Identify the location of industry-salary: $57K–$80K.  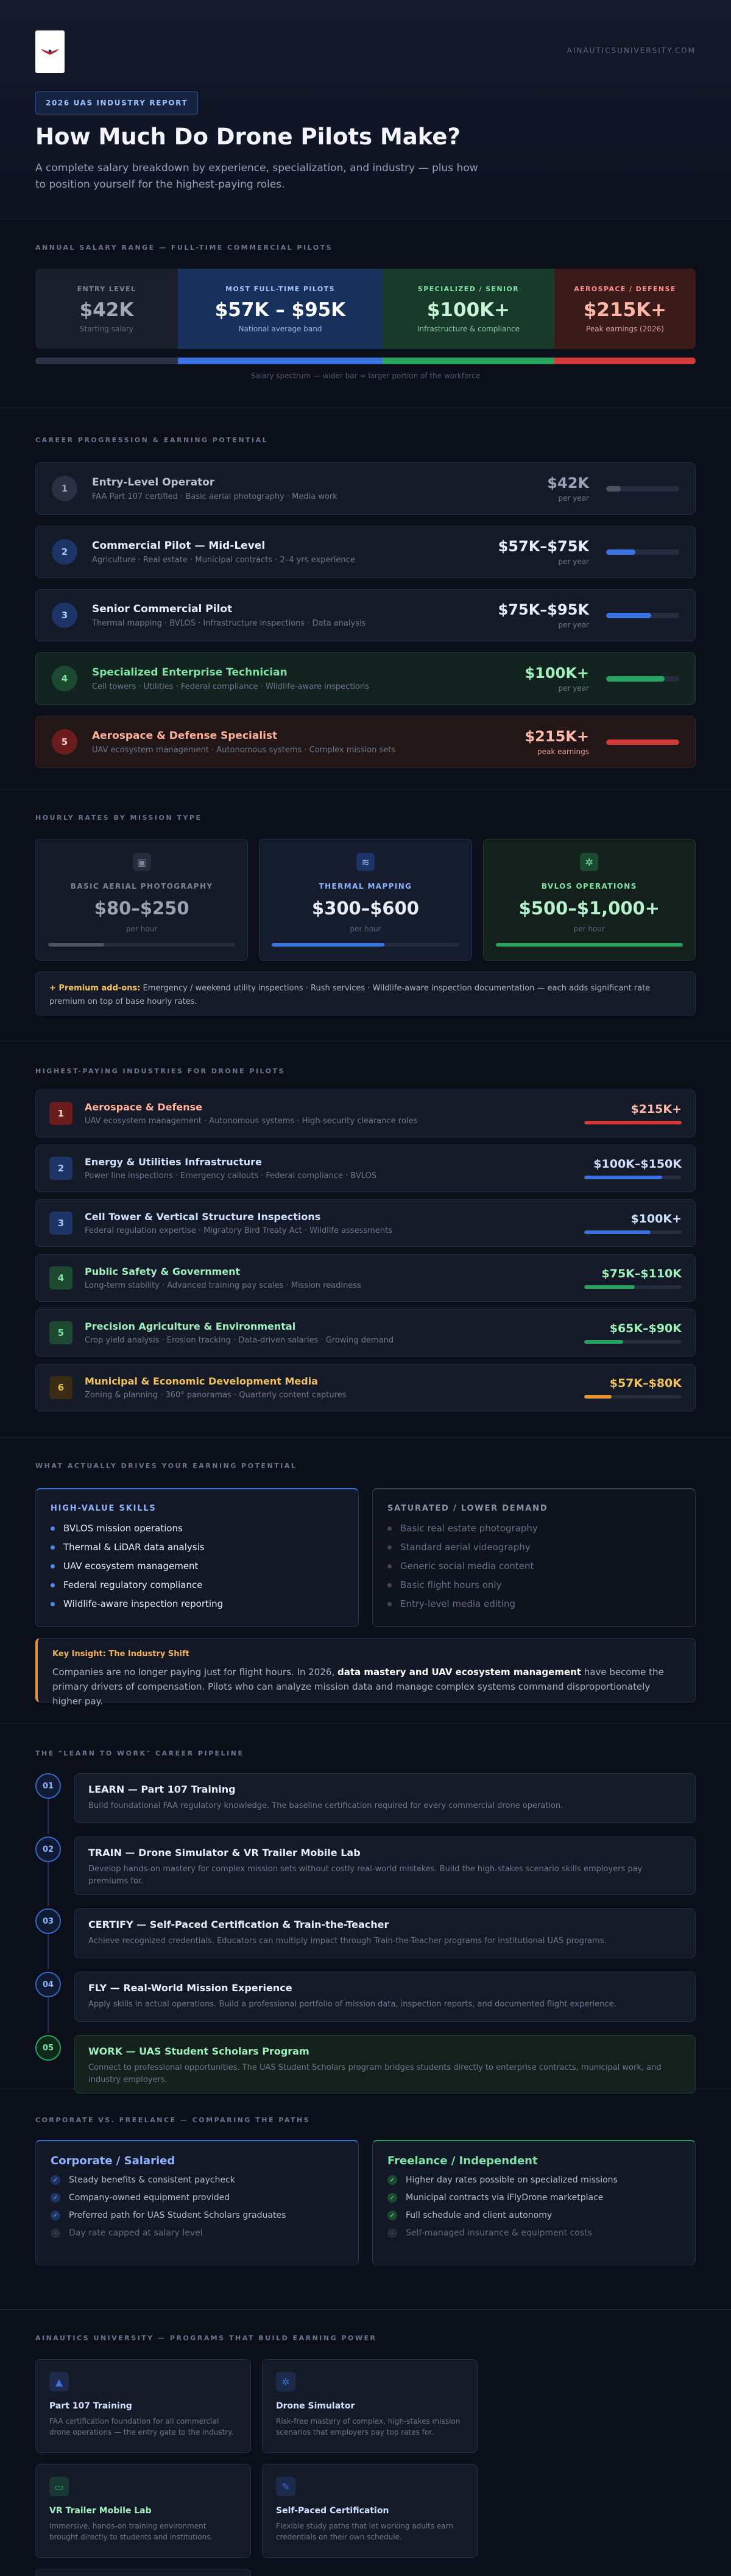
(645, 1383).